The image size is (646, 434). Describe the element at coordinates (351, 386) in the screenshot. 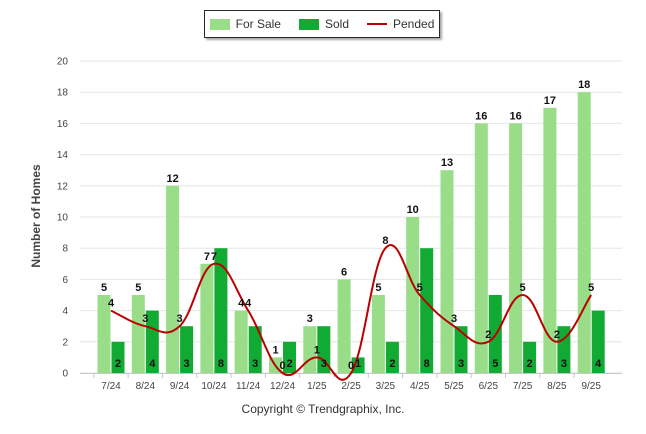

I see `x-tick-label: 2/25` at that location.